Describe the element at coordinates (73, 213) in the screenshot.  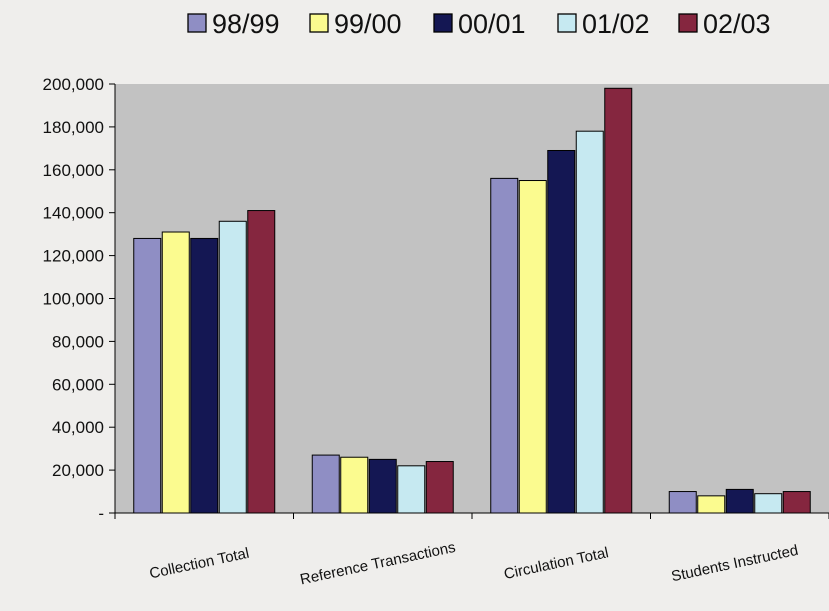
I see `y-tick-label: 140,000` at that location.